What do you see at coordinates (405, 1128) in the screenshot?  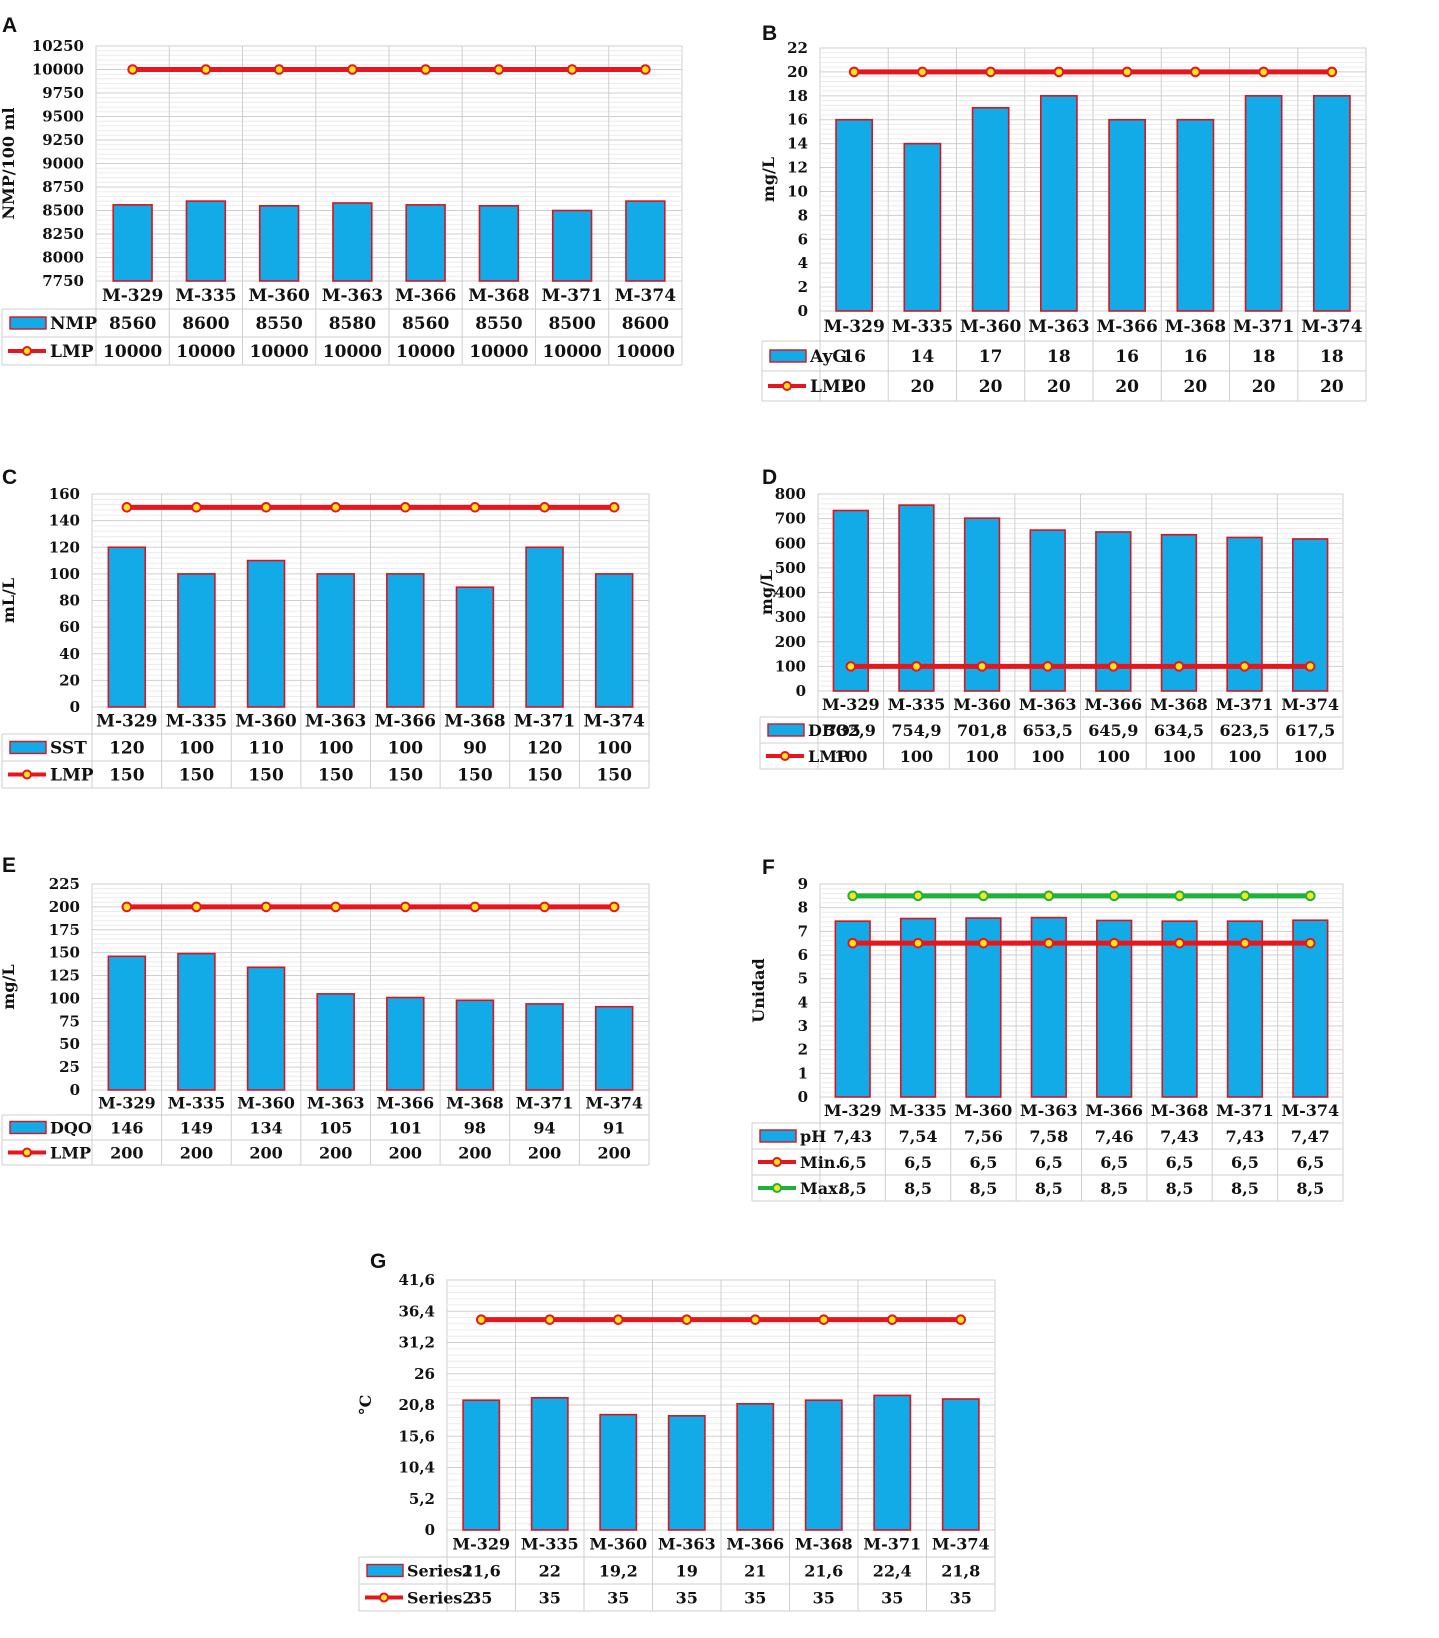 I see `bar-value-label: 101` at bounding box center [405, 1128].